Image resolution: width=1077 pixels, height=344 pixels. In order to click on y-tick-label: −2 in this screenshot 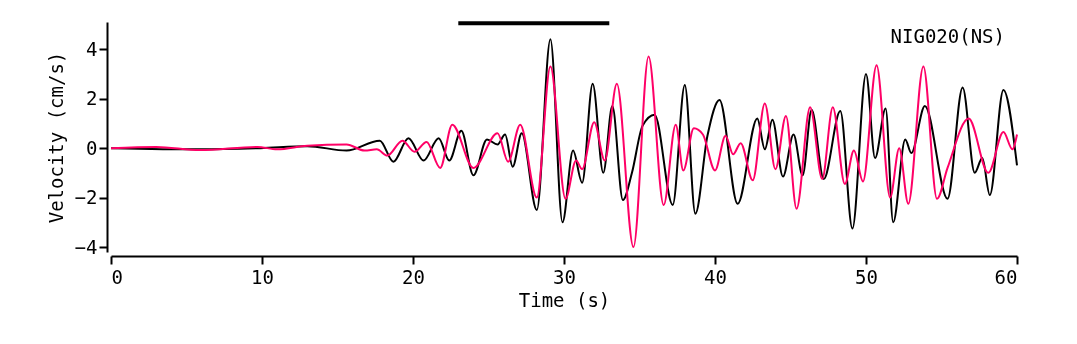, I will do `click(86, 197)`.